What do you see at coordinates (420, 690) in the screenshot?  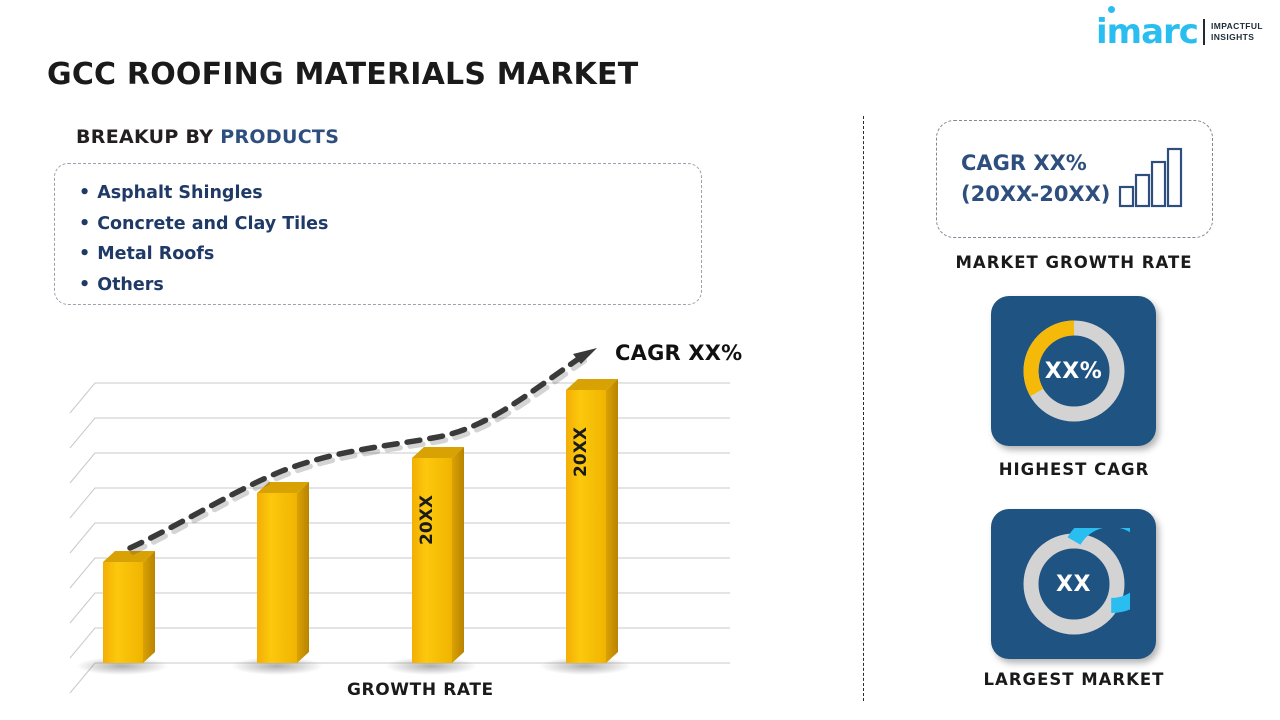 I see `chart-x-axis-label: GROWTH RATE` at bounding box center [420, 690].